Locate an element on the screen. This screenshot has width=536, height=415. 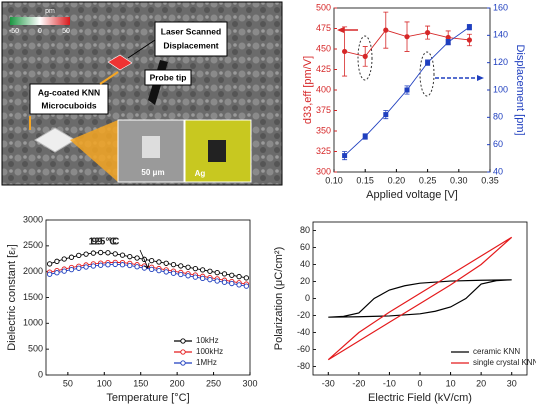
x-tick-label: 0.20 is located at coordinates (397, 180).